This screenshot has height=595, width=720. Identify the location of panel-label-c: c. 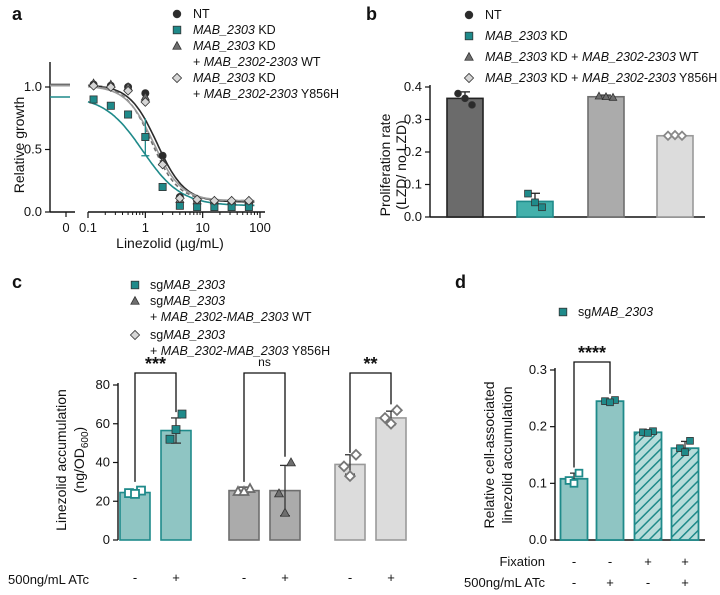
(17, 282).